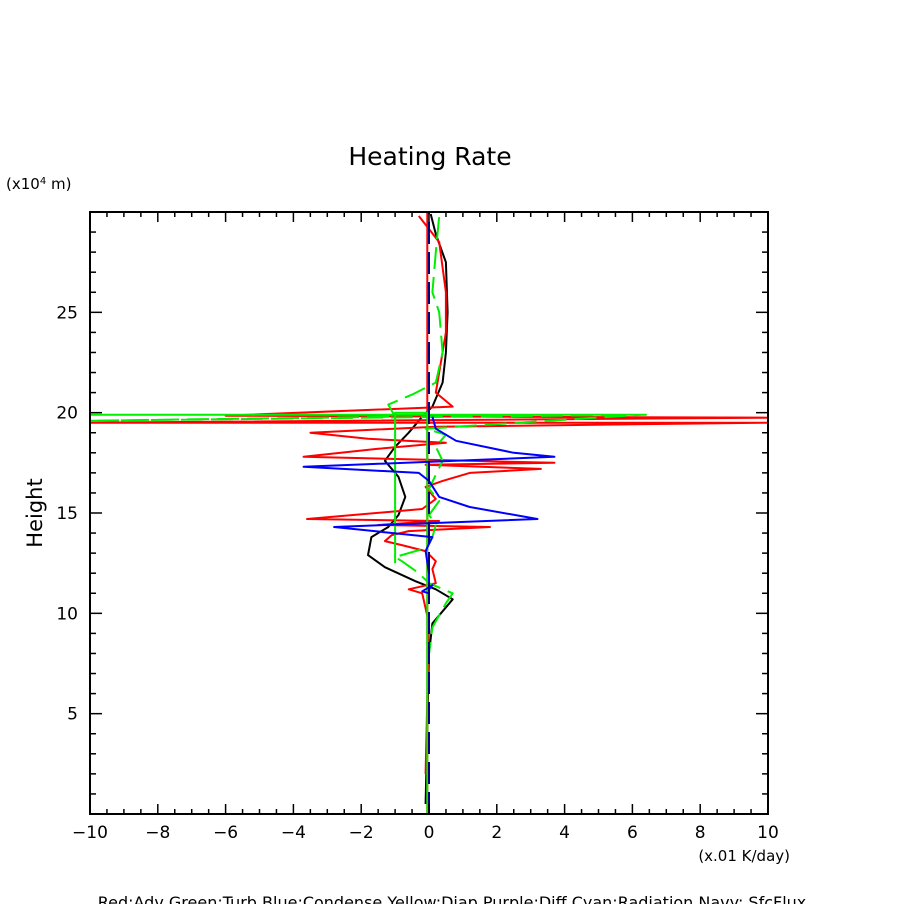 Image resolution: width=904 pixels, height=904 pixels. Describe the element at coordinates (23, 184) in the screenshot. I see `y-unit-prefix: (x10` at that location.